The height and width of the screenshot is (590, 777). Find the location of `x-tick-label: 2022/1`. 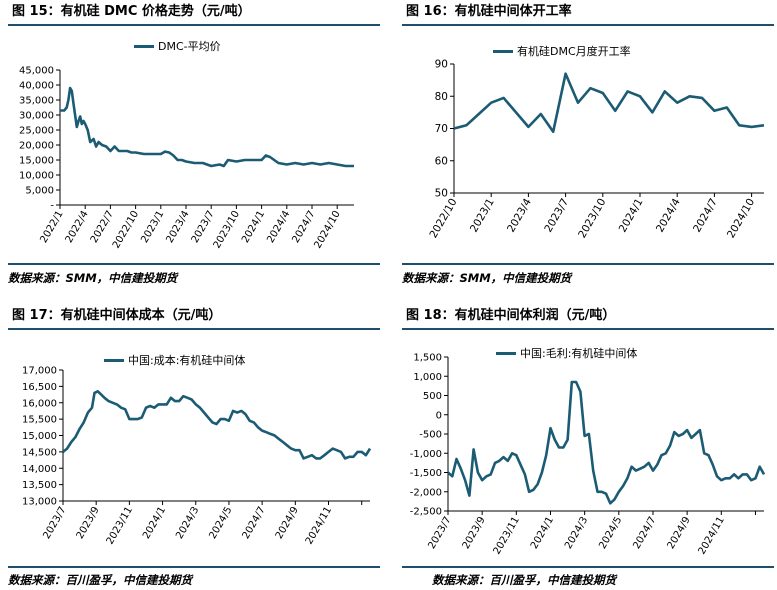

x-tick-label: 2022/1 is located at coordinates (51, 227).